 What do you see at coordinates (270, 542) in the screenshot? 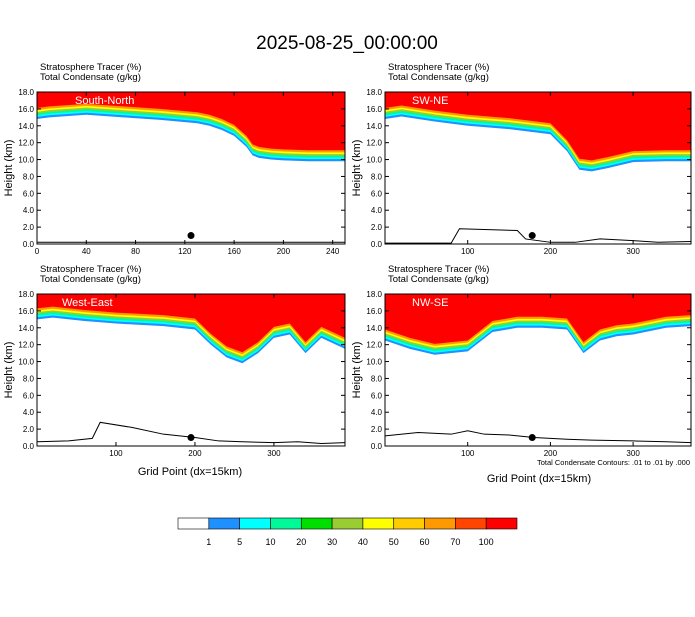
I see `colorbar-label: 10` at bounding box center [270, 542].